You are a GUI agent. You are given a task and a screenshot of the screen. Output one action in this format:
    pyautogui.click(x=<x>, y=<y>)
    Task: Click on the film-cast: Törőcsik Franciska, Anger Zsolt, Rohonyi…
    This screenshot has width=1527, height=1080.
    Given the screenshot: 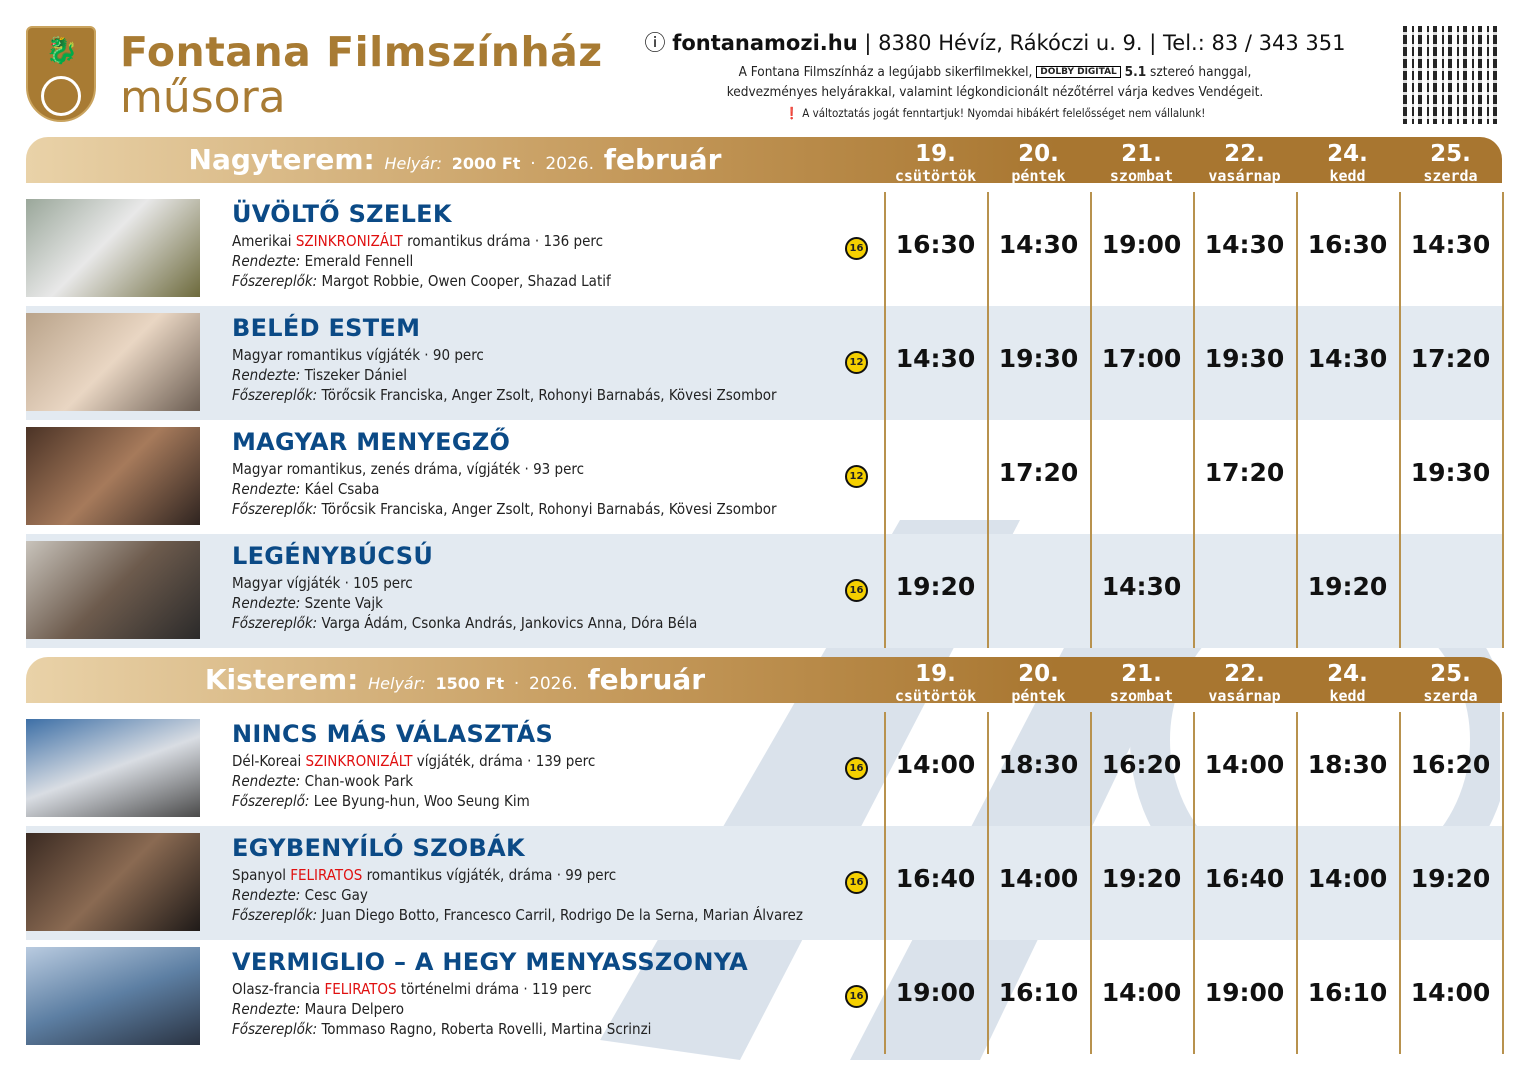 What is the action you would take?
    pyautogui.click(x=549, y=509)
    